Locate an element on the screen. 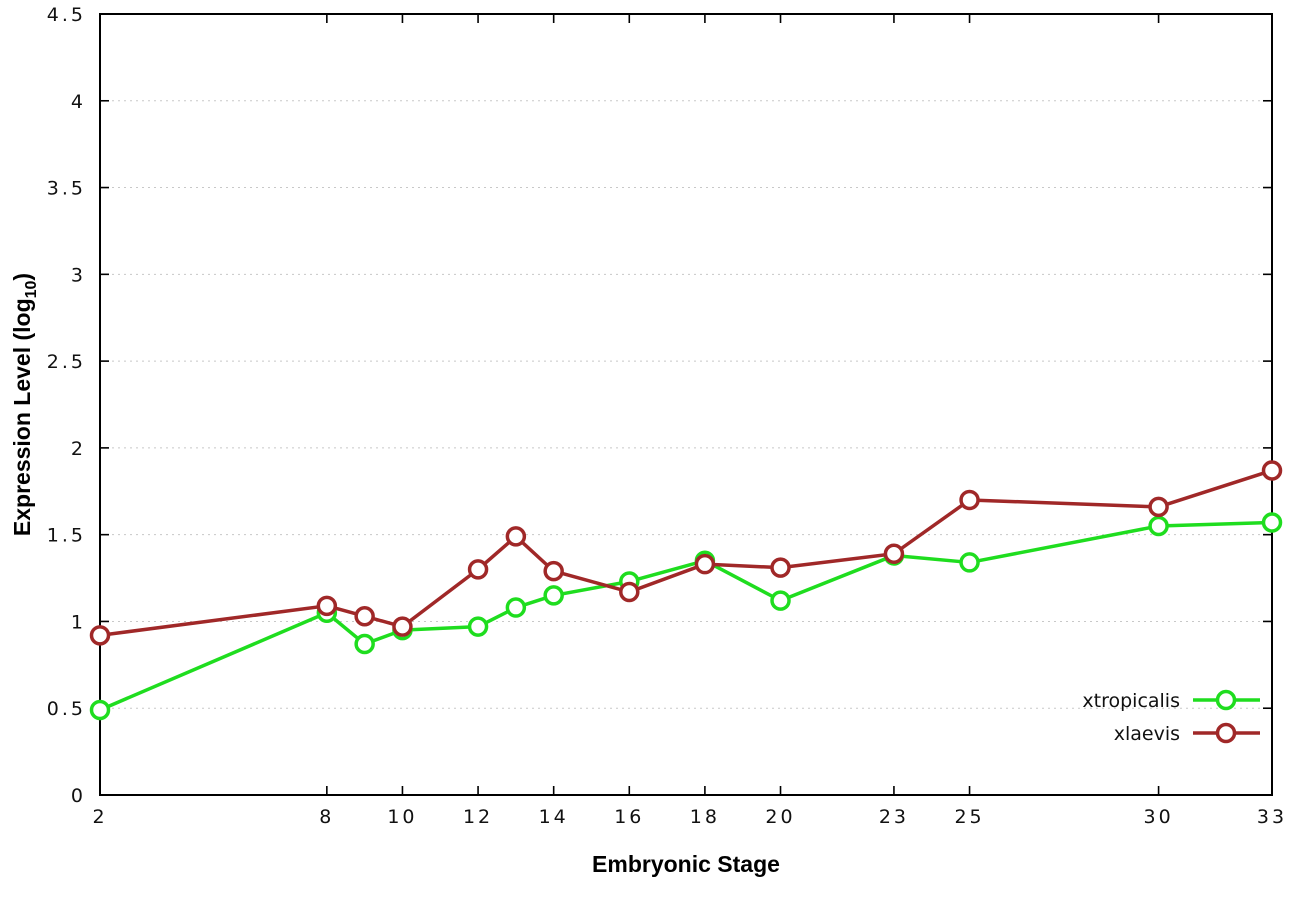  svg-text: 1.5 is located at coordinates (66, 536).